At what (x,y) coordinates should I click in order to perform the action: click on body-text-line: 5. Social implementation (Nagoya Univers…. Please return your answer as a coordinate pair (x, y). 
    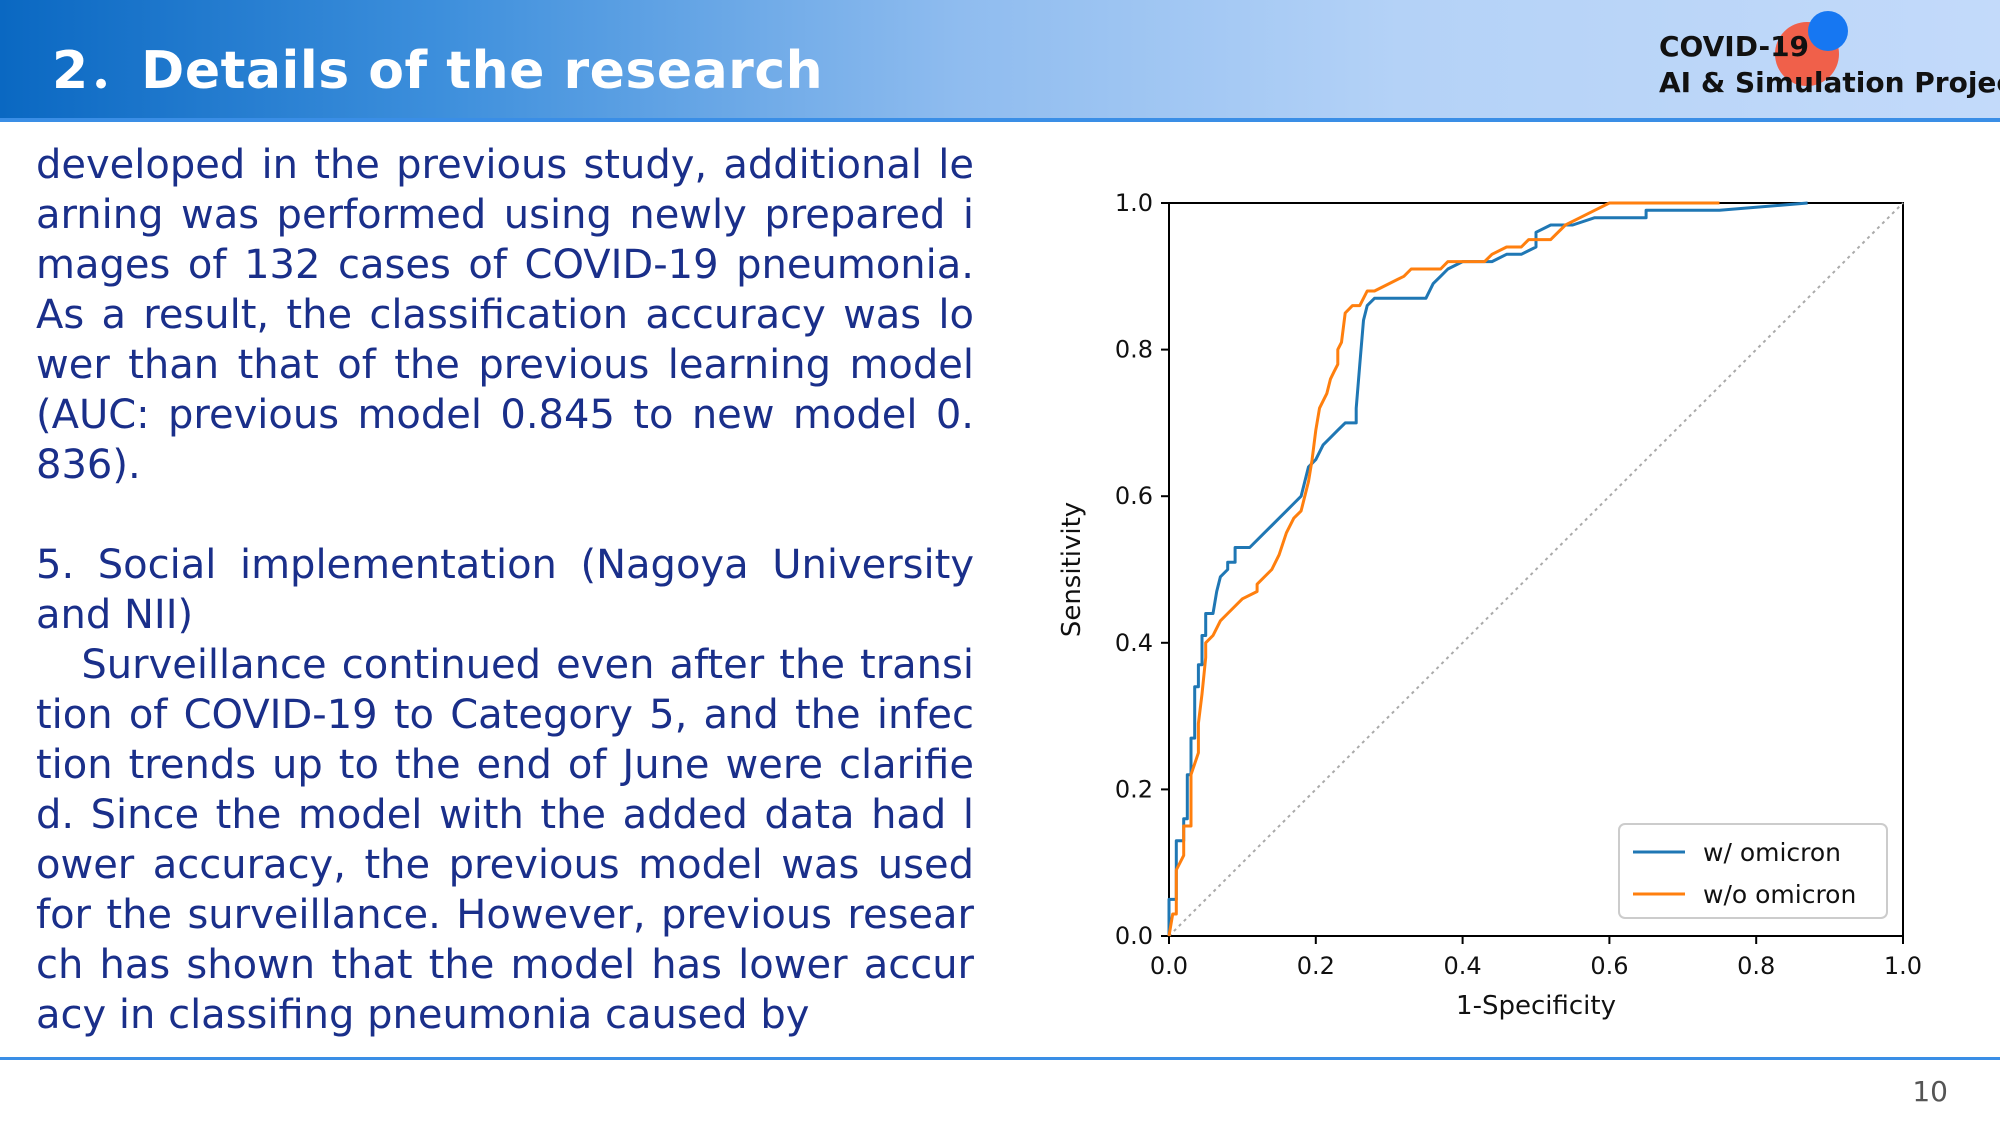
    Looking at the image, I should click on (505, 565).